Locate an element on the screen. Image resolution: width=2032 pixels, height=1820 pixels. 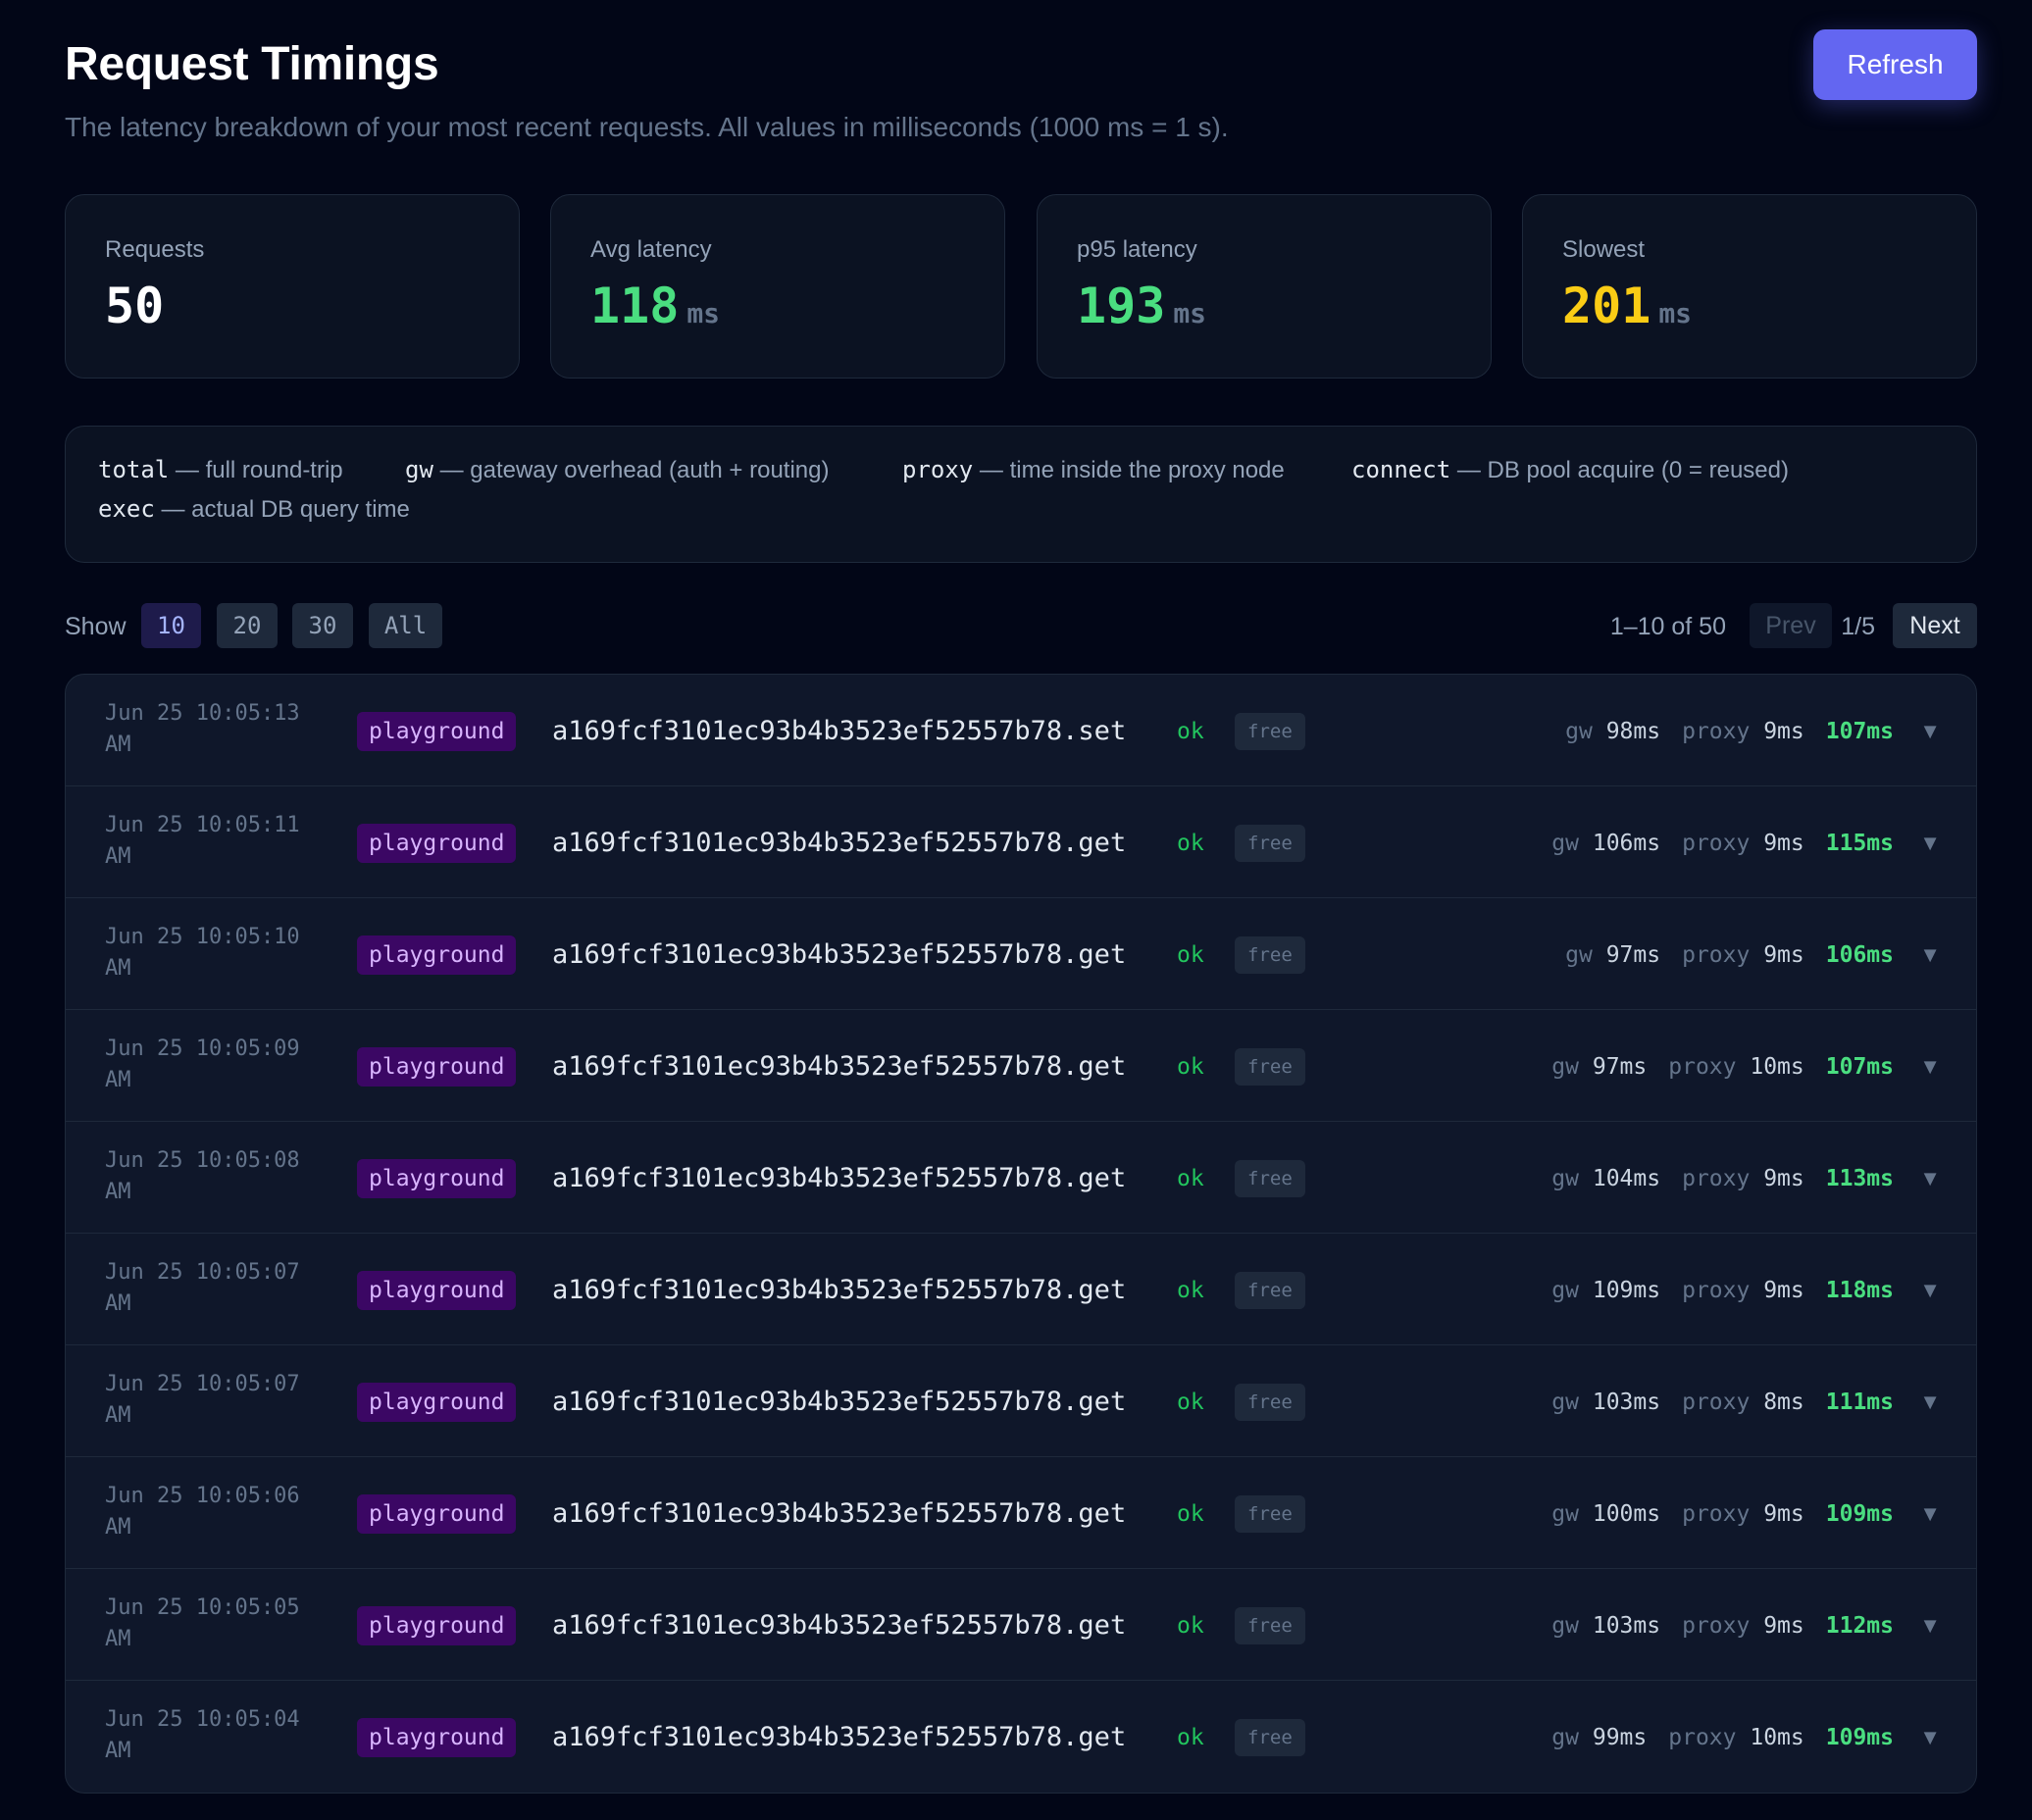
legend-key: connect is located at coordinates (1401, 469).